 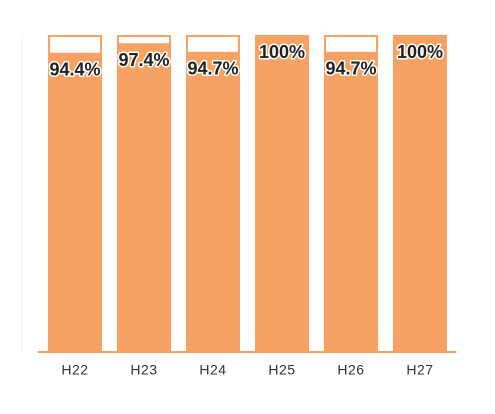 I want to click on x-tick-label: H23, so click(x=143, y=370).